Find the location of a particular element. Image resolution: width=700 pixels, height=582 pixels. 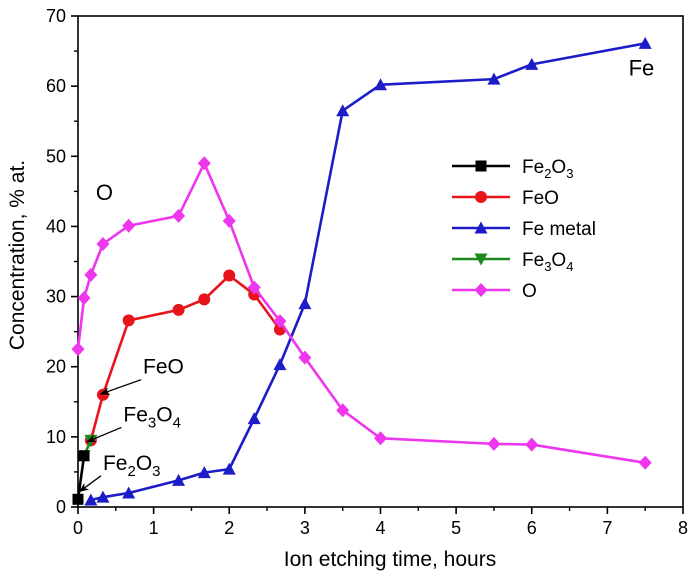

y-tick-label: 20 is located at coordinates (56, 367).